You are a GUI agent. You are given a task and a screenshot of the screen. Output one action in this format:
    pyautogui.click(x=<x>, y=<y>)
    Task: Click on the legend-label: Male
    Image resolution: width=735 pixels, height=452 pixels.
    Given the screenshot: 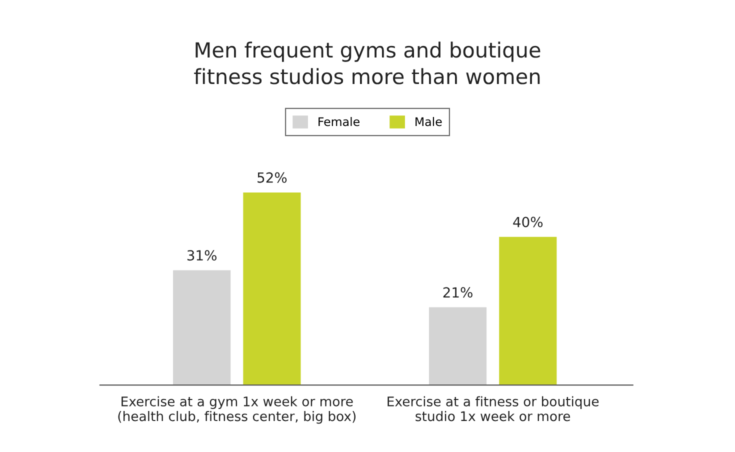 What is the action you would take?
    pyautogui.click(x=429, y=121)
    